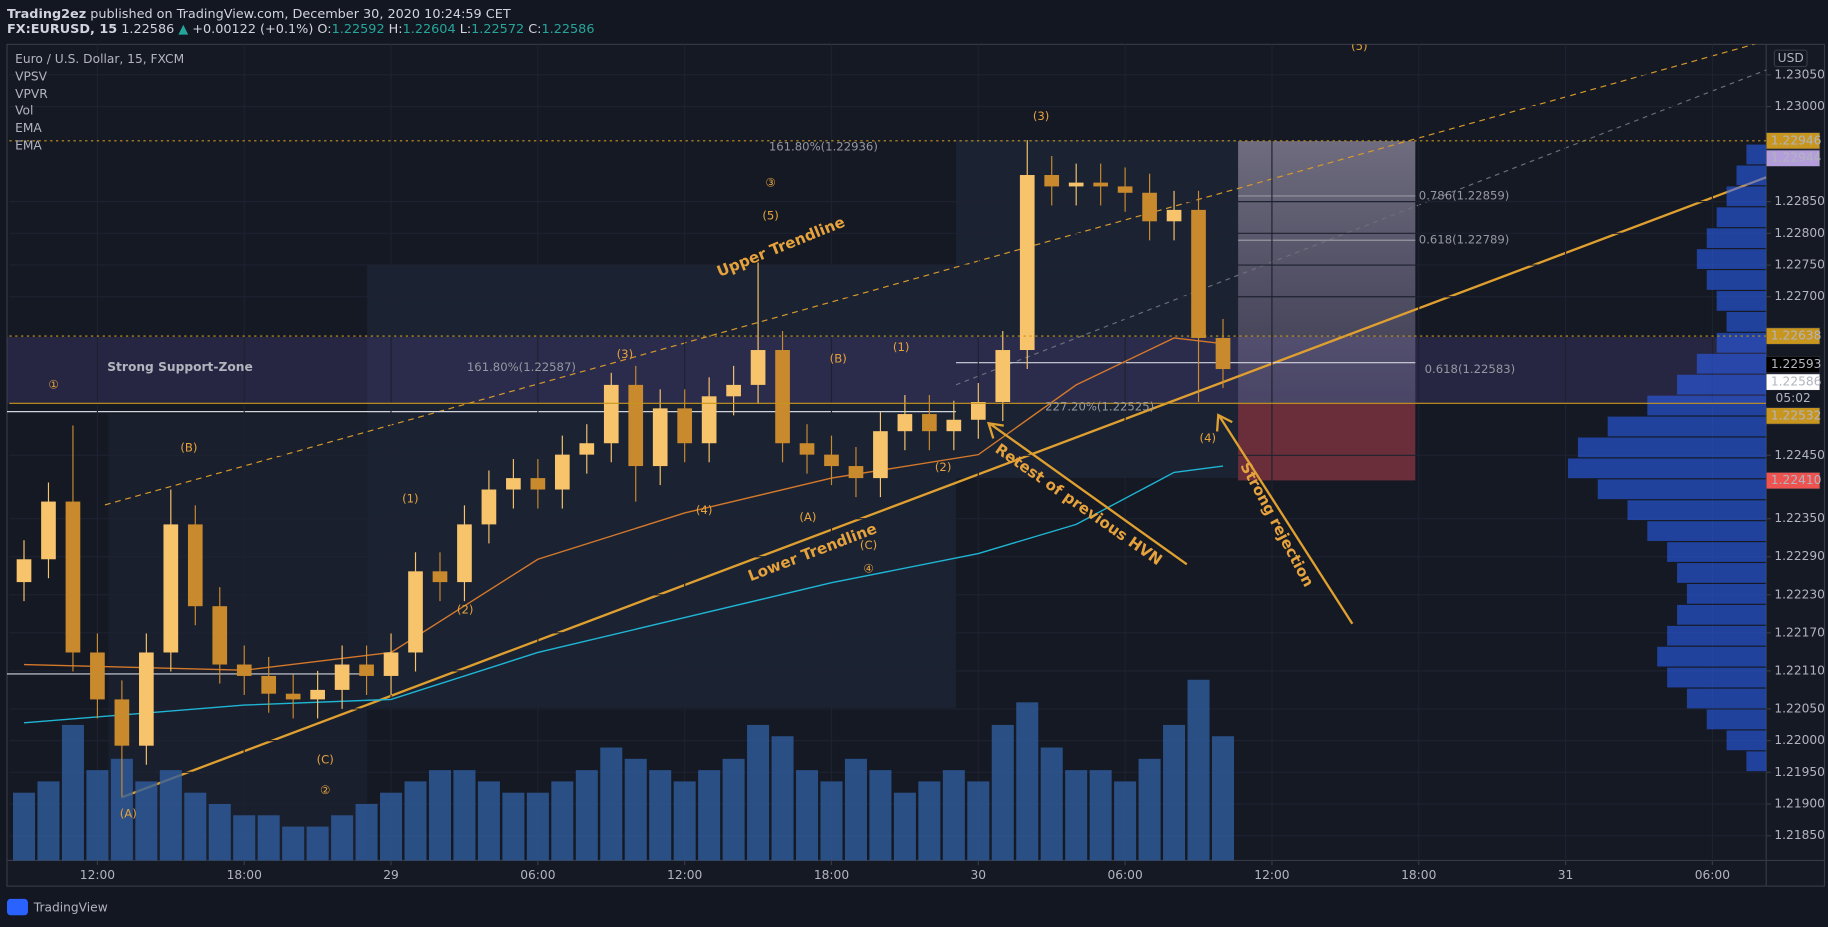 The width and height of the screenshot is (1828, 927). I want to click on currency: USD, so click(1791, 58).